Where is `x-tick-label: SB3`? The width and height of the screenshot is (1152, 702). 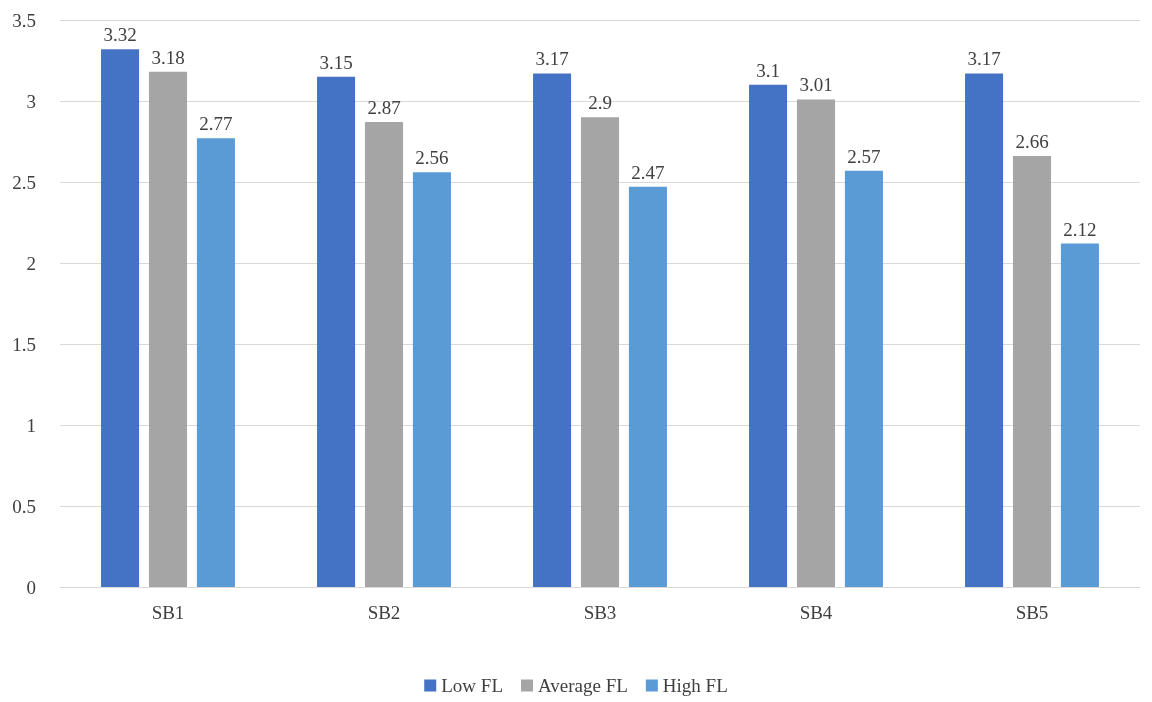 x-tick-label: SB3 is located at coordinates (600, 612).